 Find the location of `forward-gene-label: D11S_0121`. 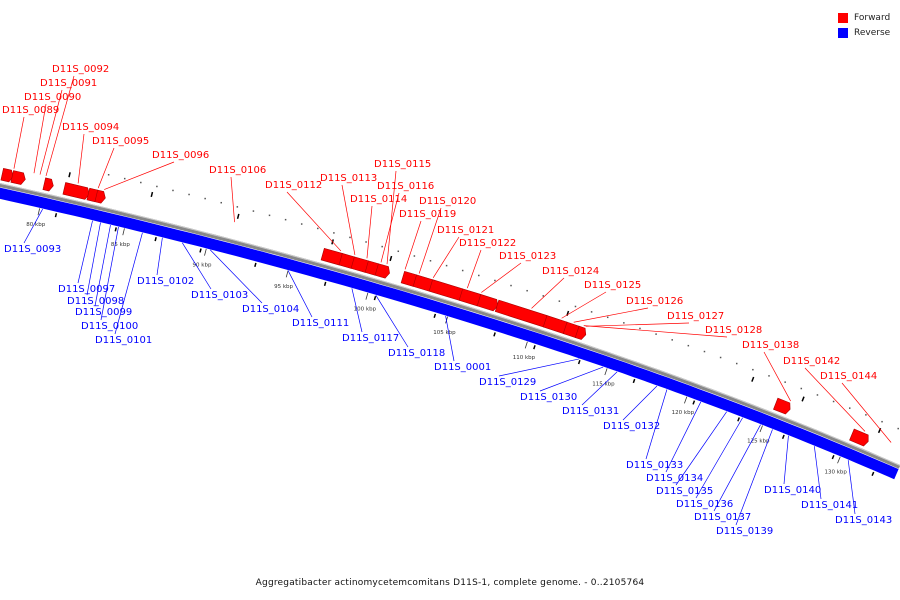

forward-gene-label: D11S_0121 is located at coordinates (465, 230).